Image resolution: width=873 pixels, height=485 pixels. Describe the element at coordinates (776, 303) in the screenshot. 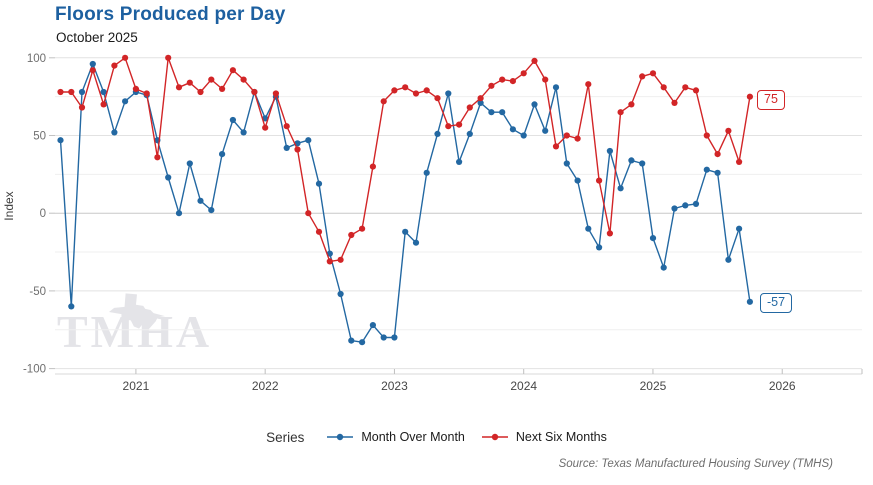

I see `end-label-month-over-month: -57` at that location.